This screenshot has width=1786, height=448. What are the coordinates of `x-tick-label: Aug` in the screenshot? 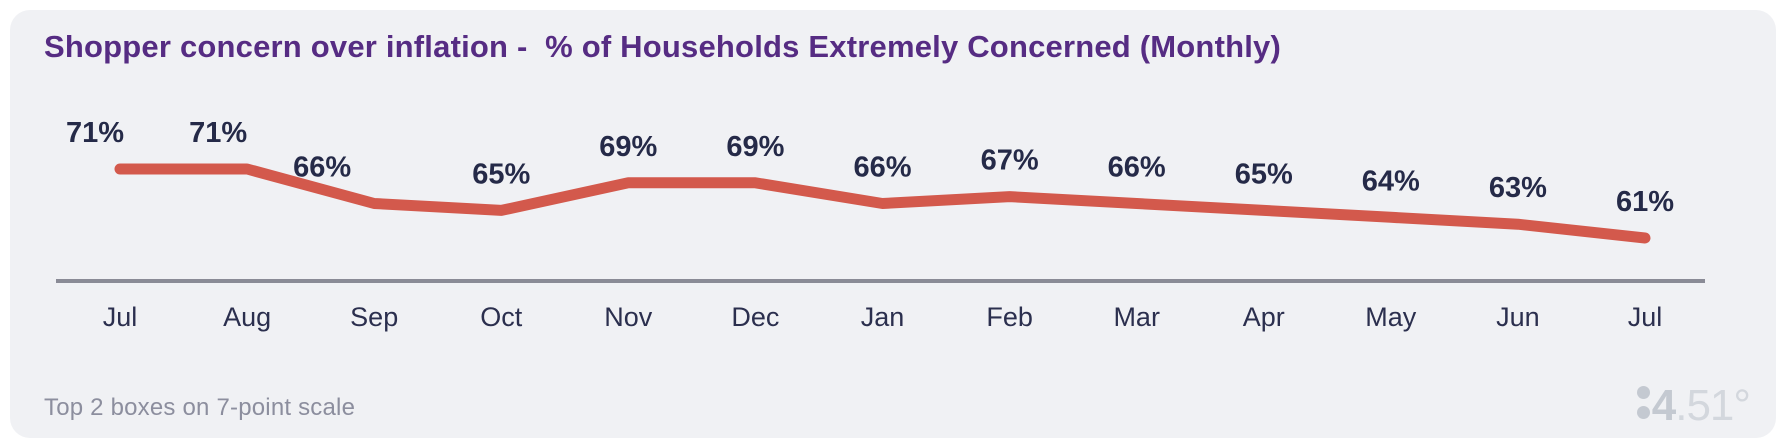 It's located at (247, 317).